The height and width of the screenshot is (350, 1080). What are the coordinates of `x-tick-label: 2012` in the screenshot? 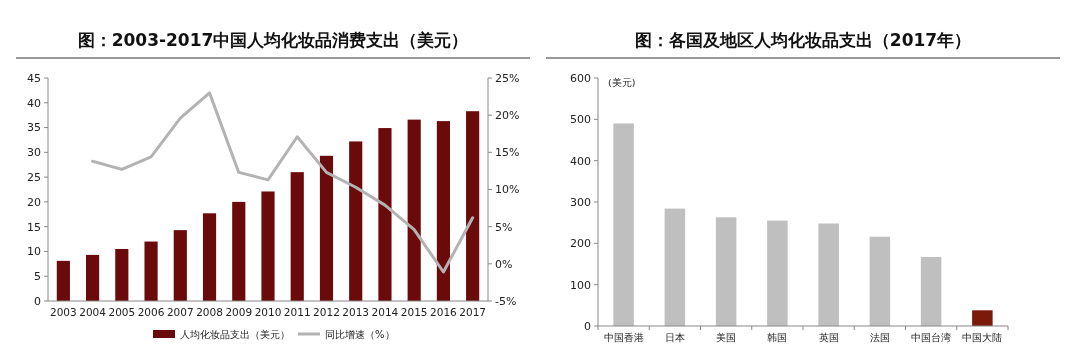 It's located at (326, 312).